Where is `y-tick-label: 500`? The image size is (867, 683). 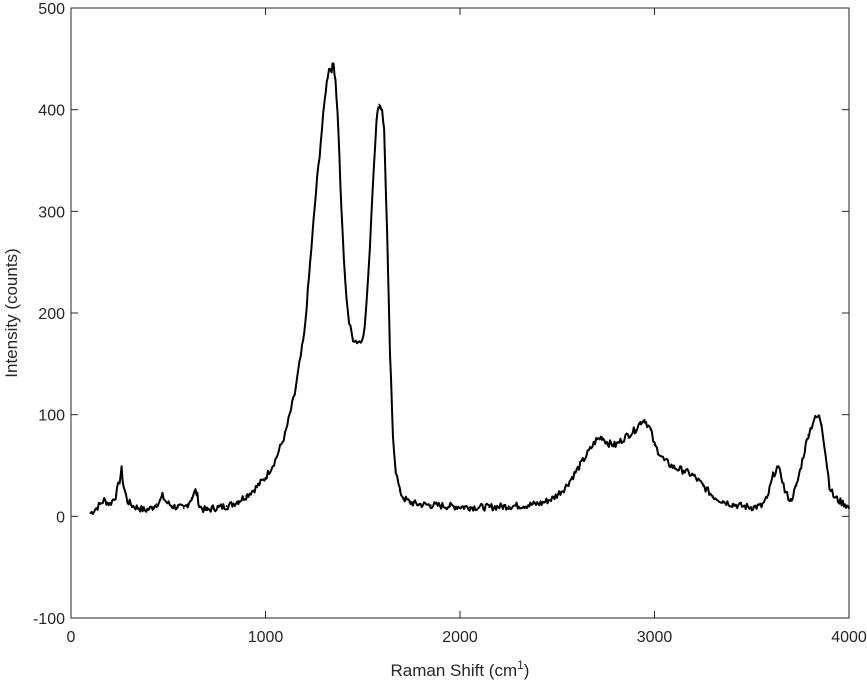 y-tick-label: 500 is located at coordinates (51, 9).